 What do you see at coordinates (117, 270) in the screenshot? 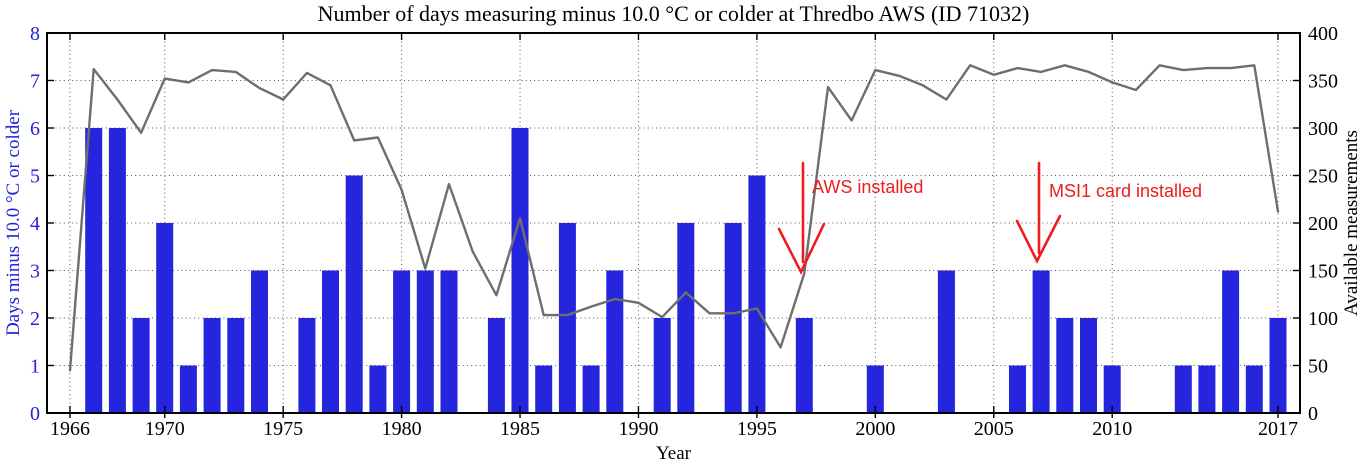
I see `bar-1968` at bounding box center [117, 270].